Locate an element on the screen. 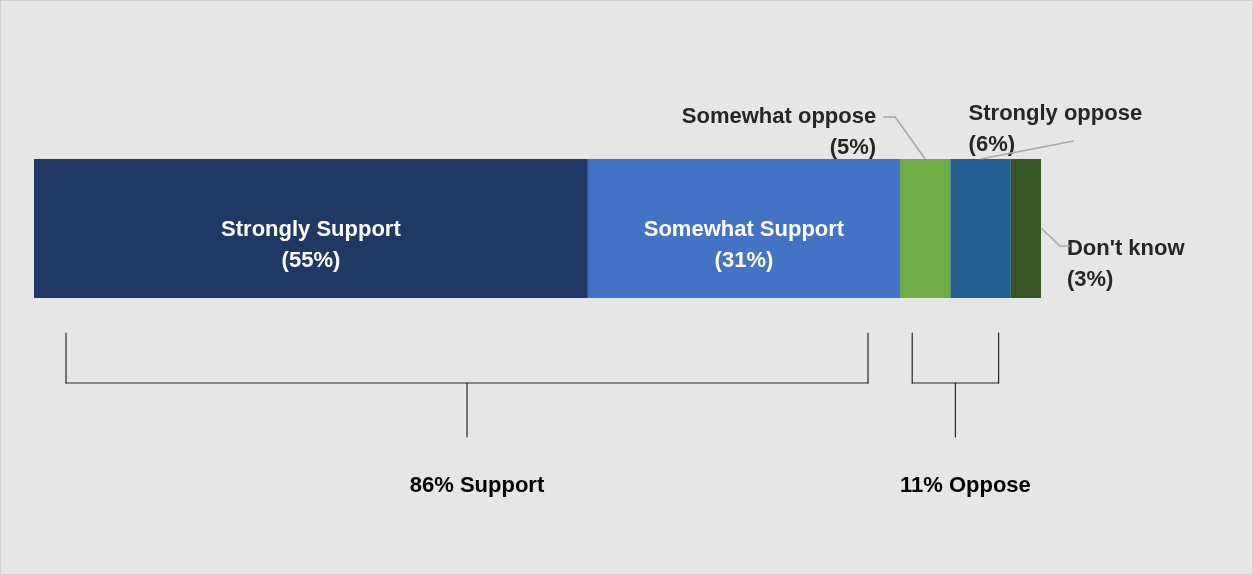 The height and width of the screenshot is (575, 1253). data-label: (55%) is located at coordinates (311, 259).